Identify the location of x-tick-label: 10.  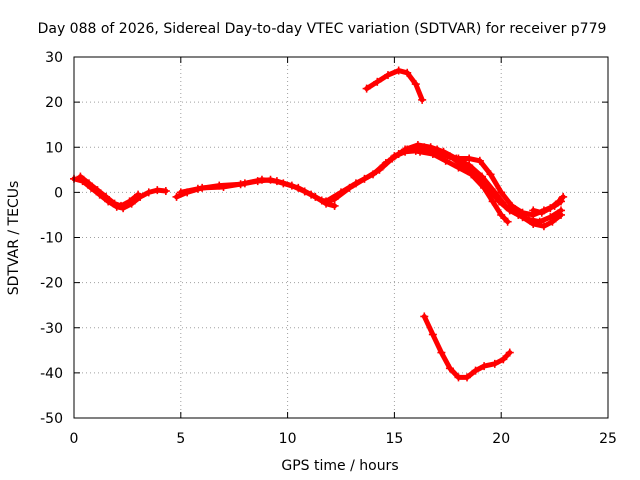
(288, 439).